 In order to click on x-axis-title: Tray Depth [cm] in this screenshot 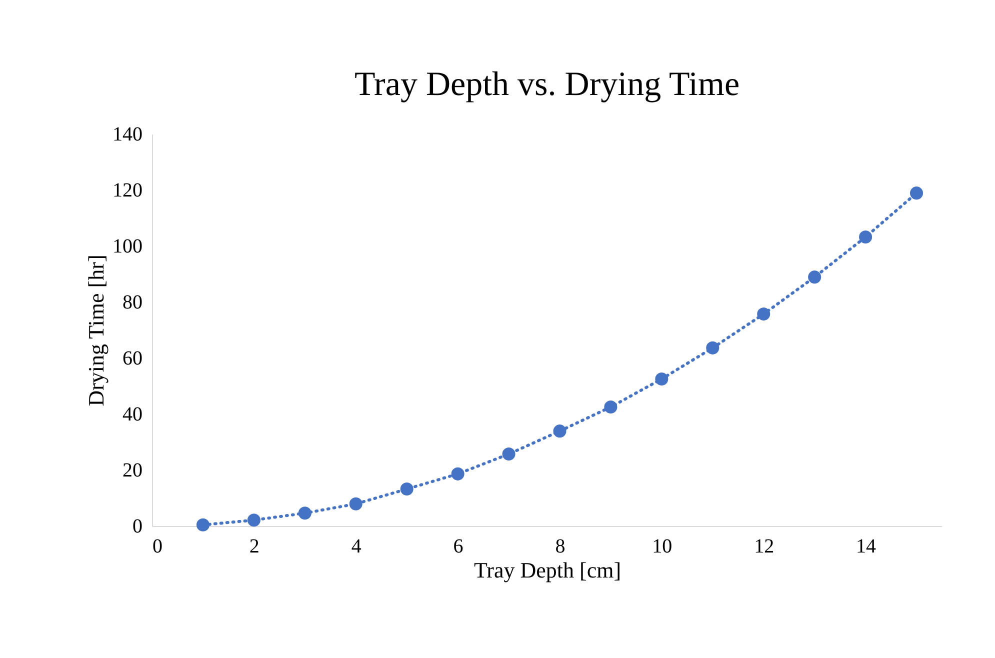, I will do `click(548, 570)`.